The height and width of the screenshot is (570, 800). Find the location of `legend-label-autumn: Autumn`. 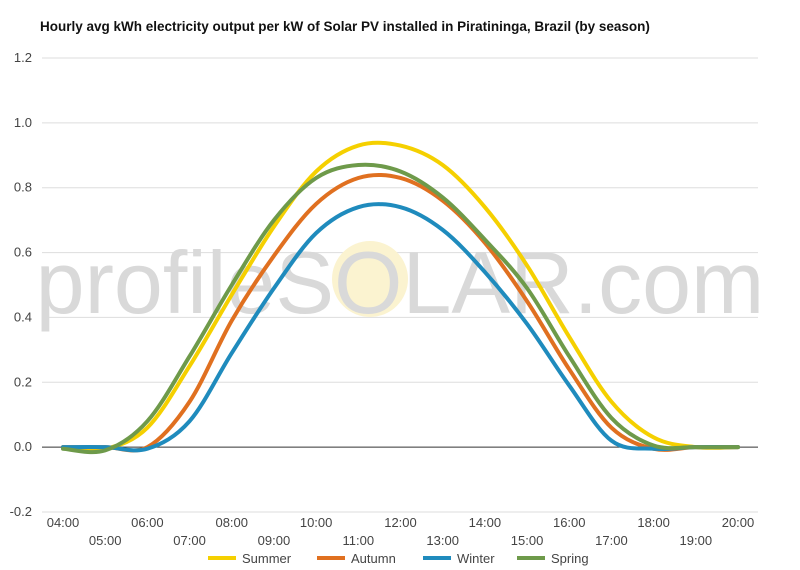

legend-label-autumn: Autumn is located at coordinates (373, 558).